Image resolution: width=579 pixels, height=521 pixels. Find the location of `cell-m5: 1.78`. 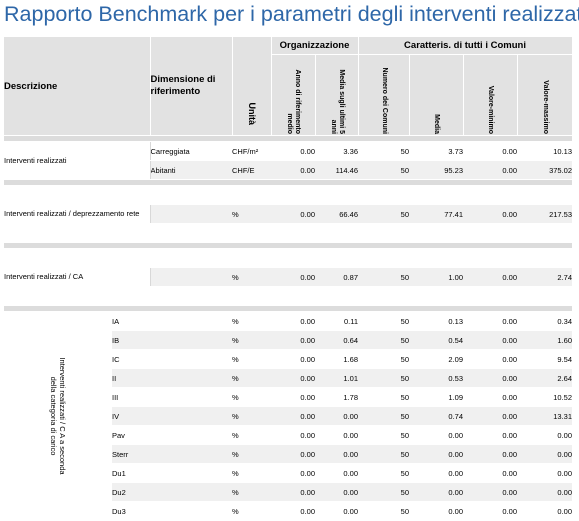

cell-m5: 1.78 is located at coordinates (337, 397).